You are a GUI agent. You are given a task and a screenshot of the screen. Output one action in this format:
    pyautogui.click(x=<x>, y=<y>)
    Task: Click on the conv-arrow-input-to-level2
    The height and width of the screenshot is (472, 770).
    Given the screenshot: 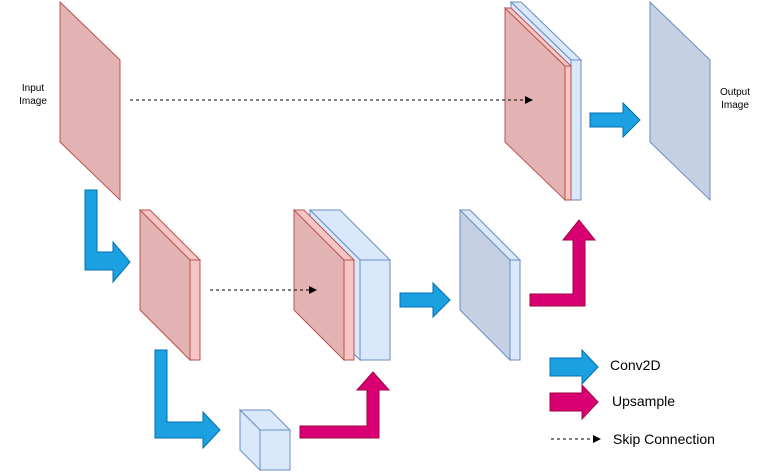 What is the action you would take?
    pyautogui.click(x=107, y=236)
    